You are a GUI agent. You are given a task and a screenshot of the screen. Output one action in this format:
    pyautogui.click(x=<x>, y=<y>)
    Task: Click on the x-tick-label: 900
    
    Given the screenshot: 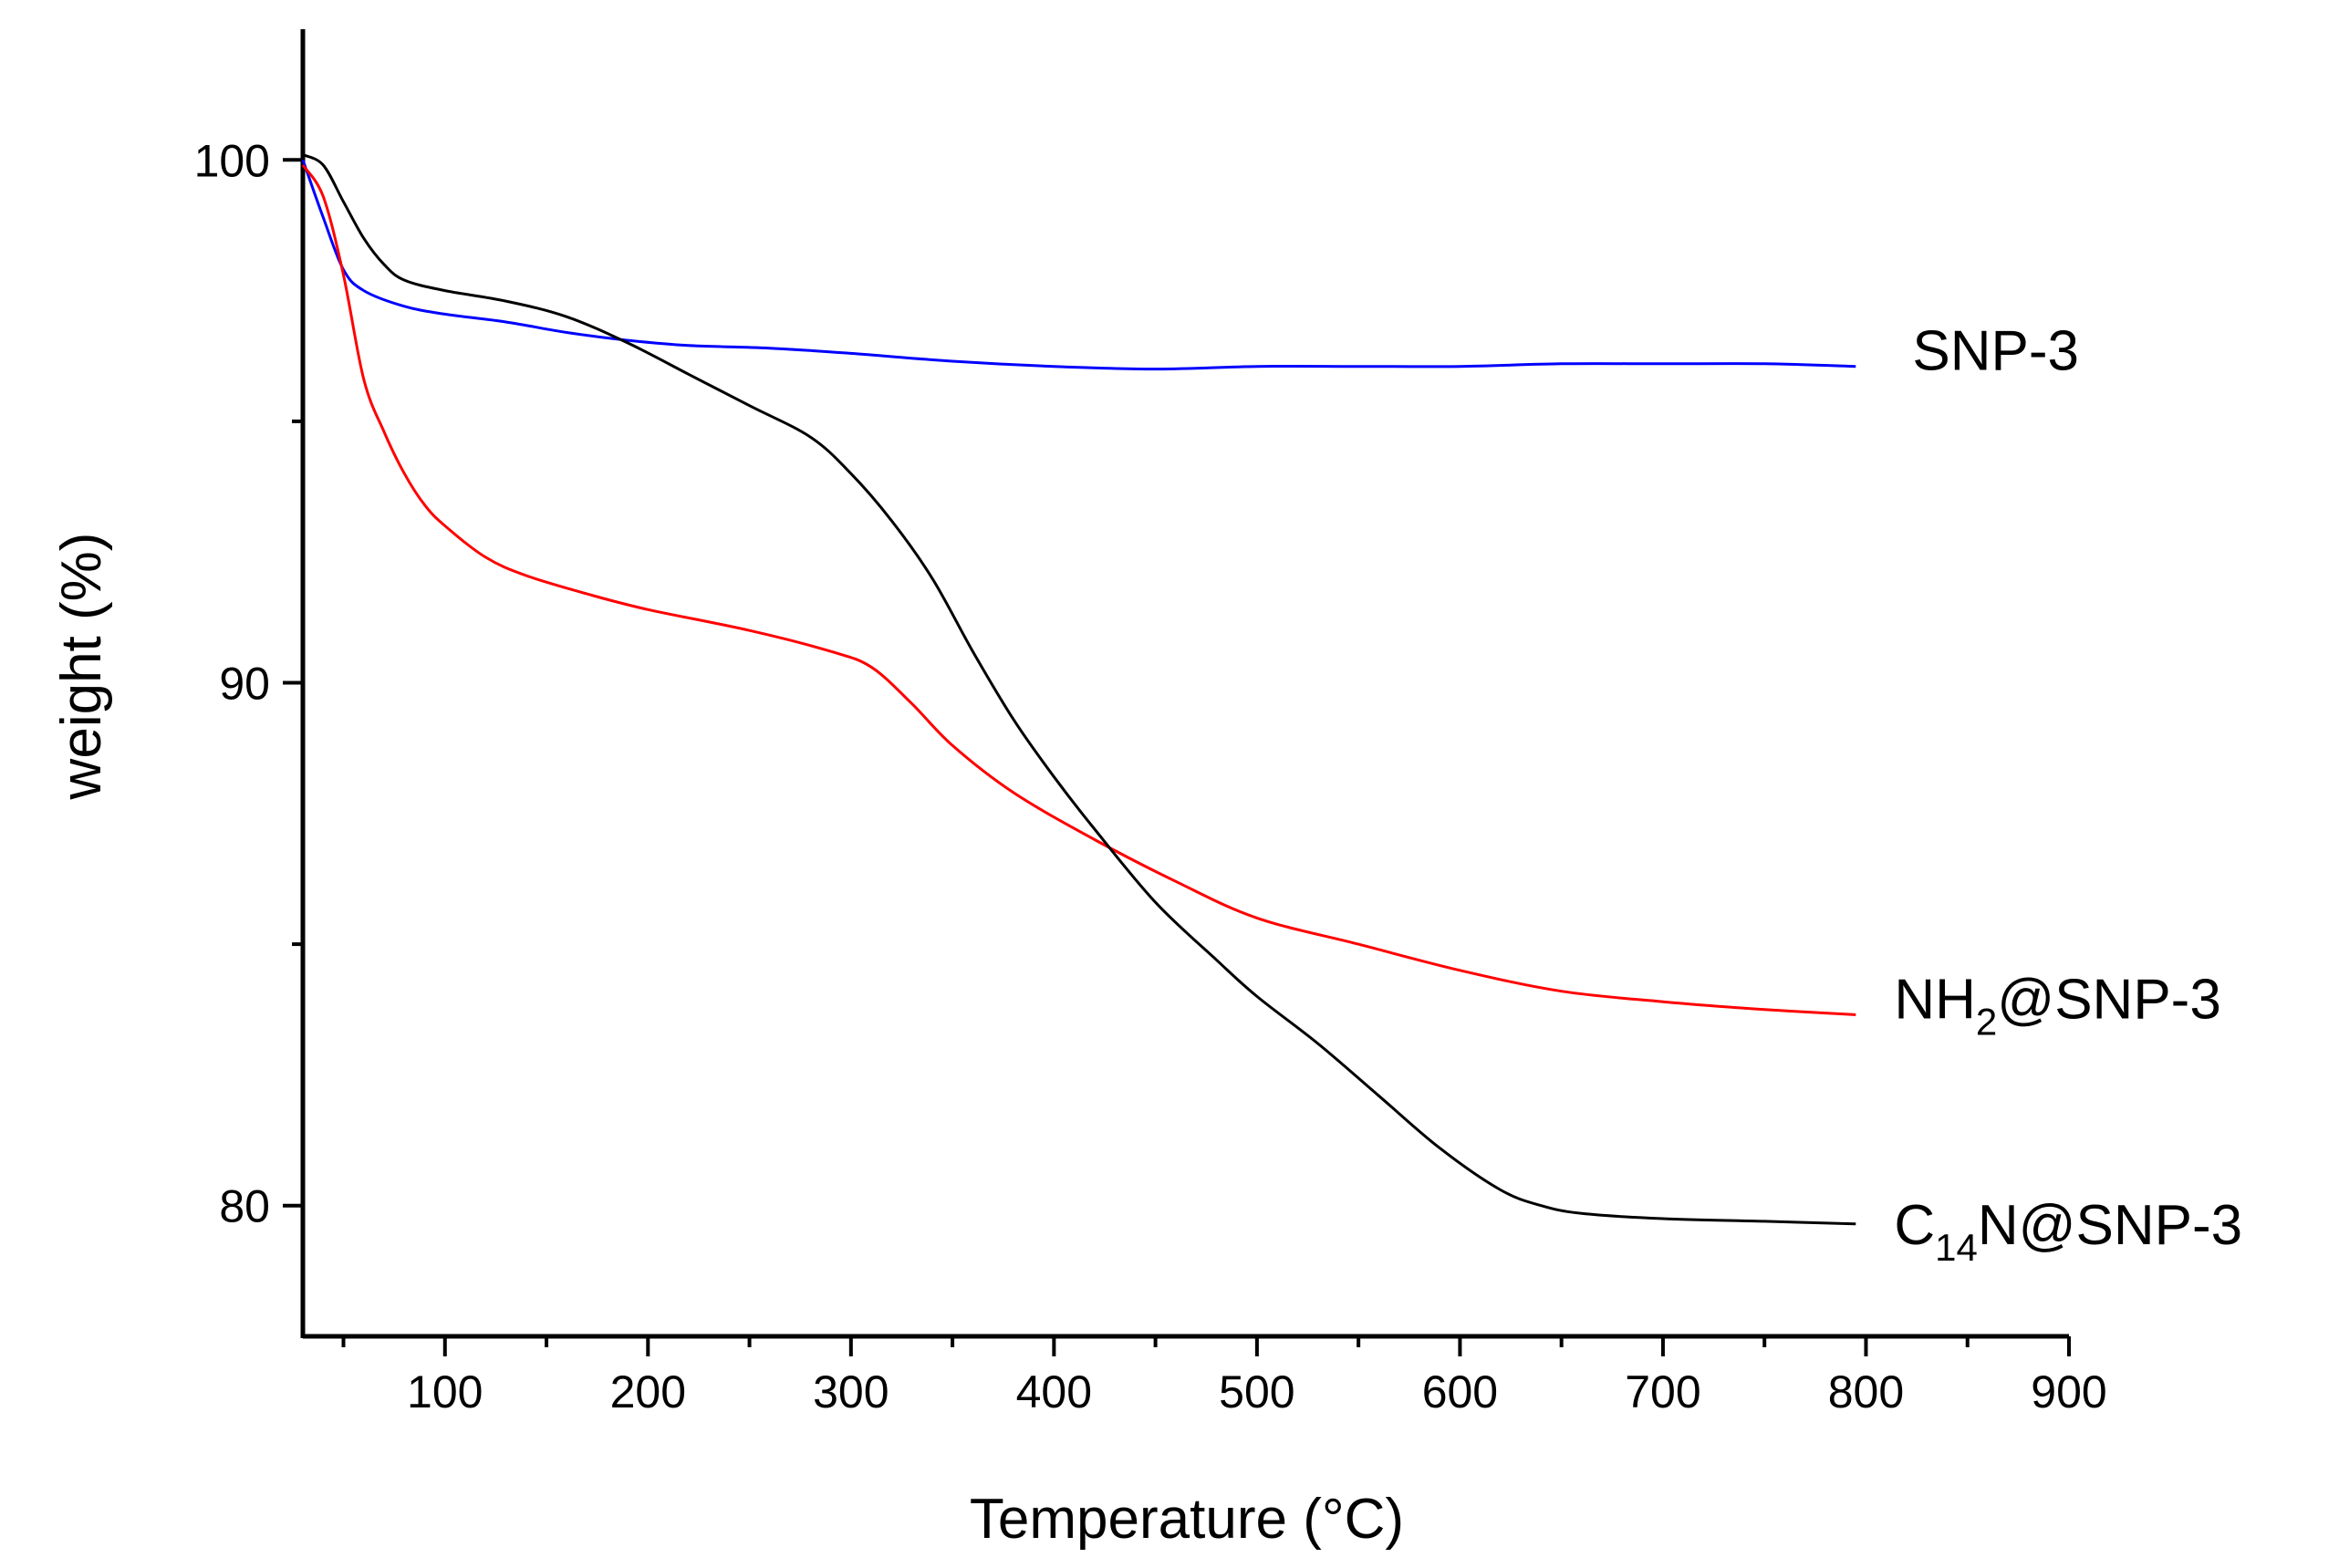 What is the action you would take?
    pyautogui.click(x=2068, y=1391)
    